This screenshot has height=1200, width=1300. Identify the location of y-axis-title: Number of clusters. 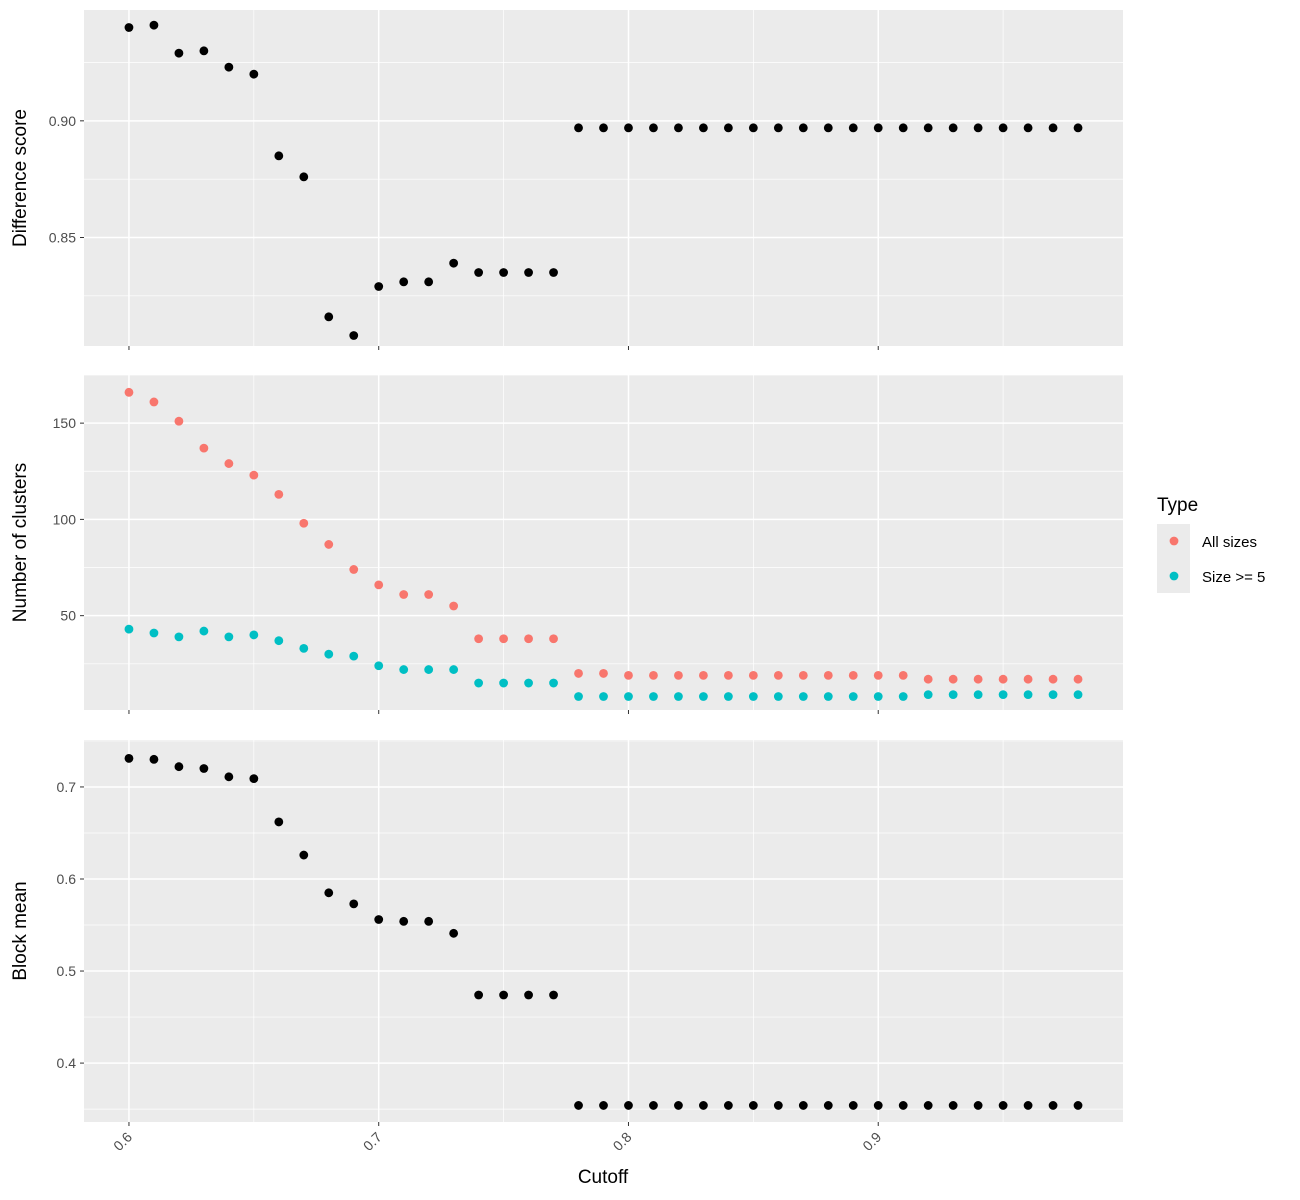
(20, 542).